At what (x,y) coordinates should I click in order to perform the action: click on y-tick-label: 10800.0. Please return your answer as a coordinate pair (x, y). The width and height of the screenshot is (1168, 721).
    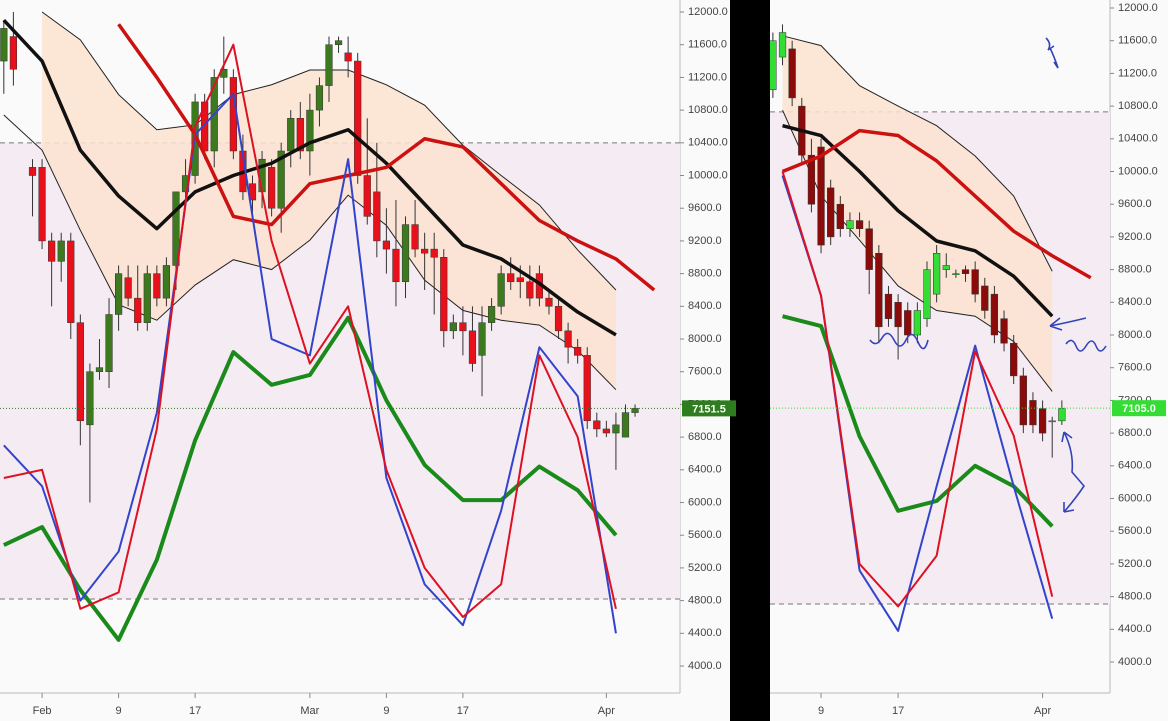
    Looking at the image, I should click on (1138, 106).